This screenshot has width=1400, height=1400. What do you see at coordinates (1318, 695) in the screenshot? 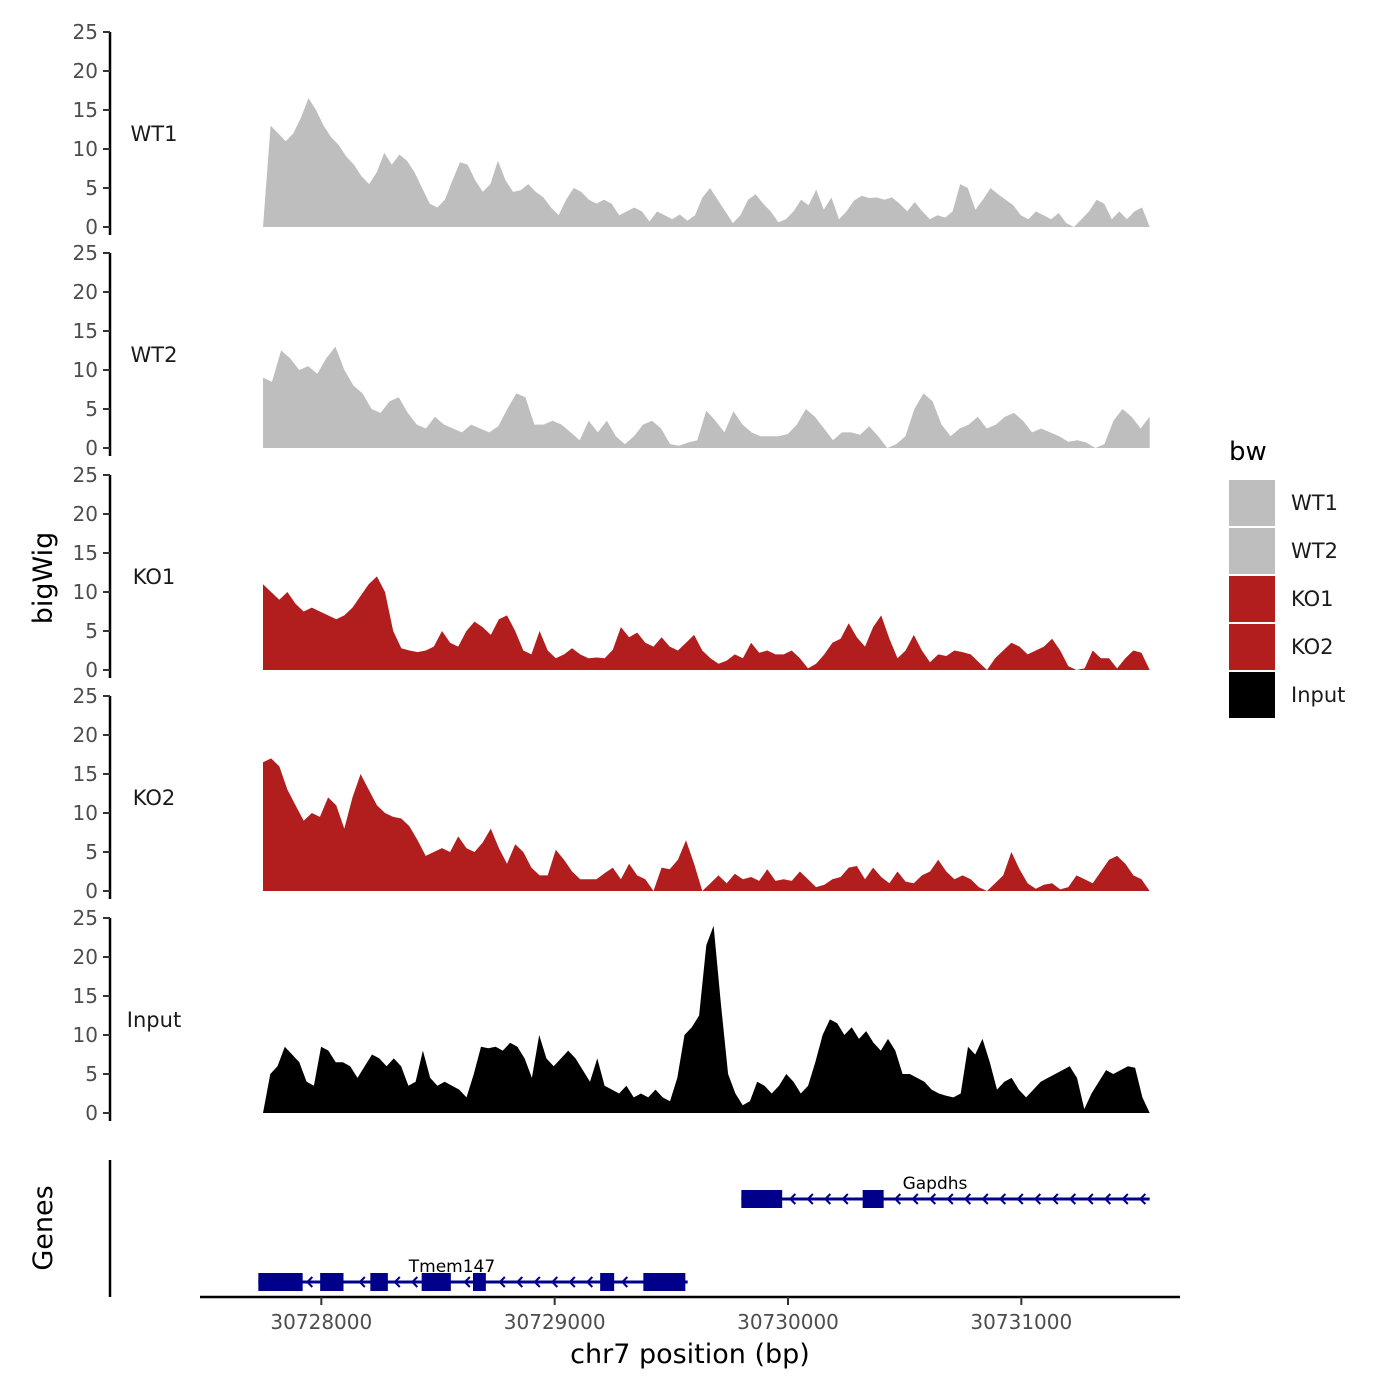
I see `legend-label: Input` at bounding box center [1318, 695].